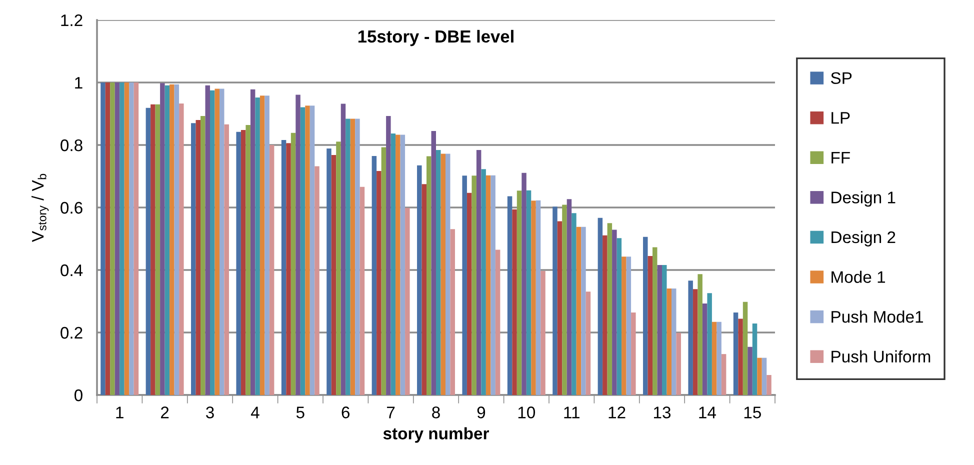  Describe the element at coordinates (877, 316) in the screenshot. I see `legend-label: Push Mode1` at that location.